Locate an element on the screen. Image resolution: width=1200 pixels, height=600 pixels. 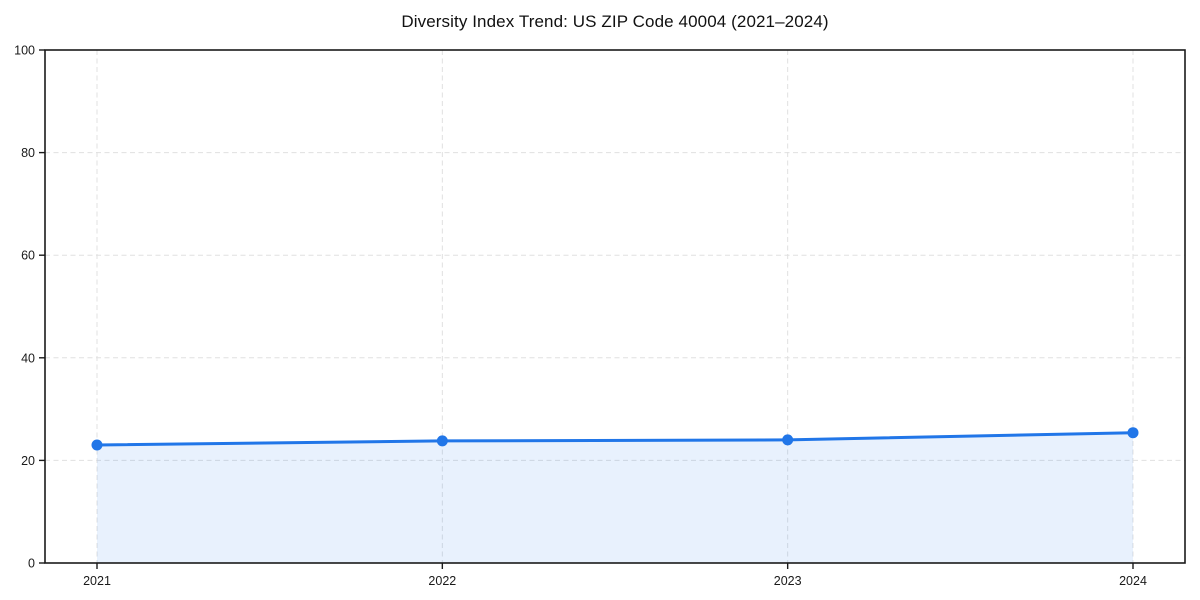
y-tick-label: 40 is located at coordinates (28, 358).